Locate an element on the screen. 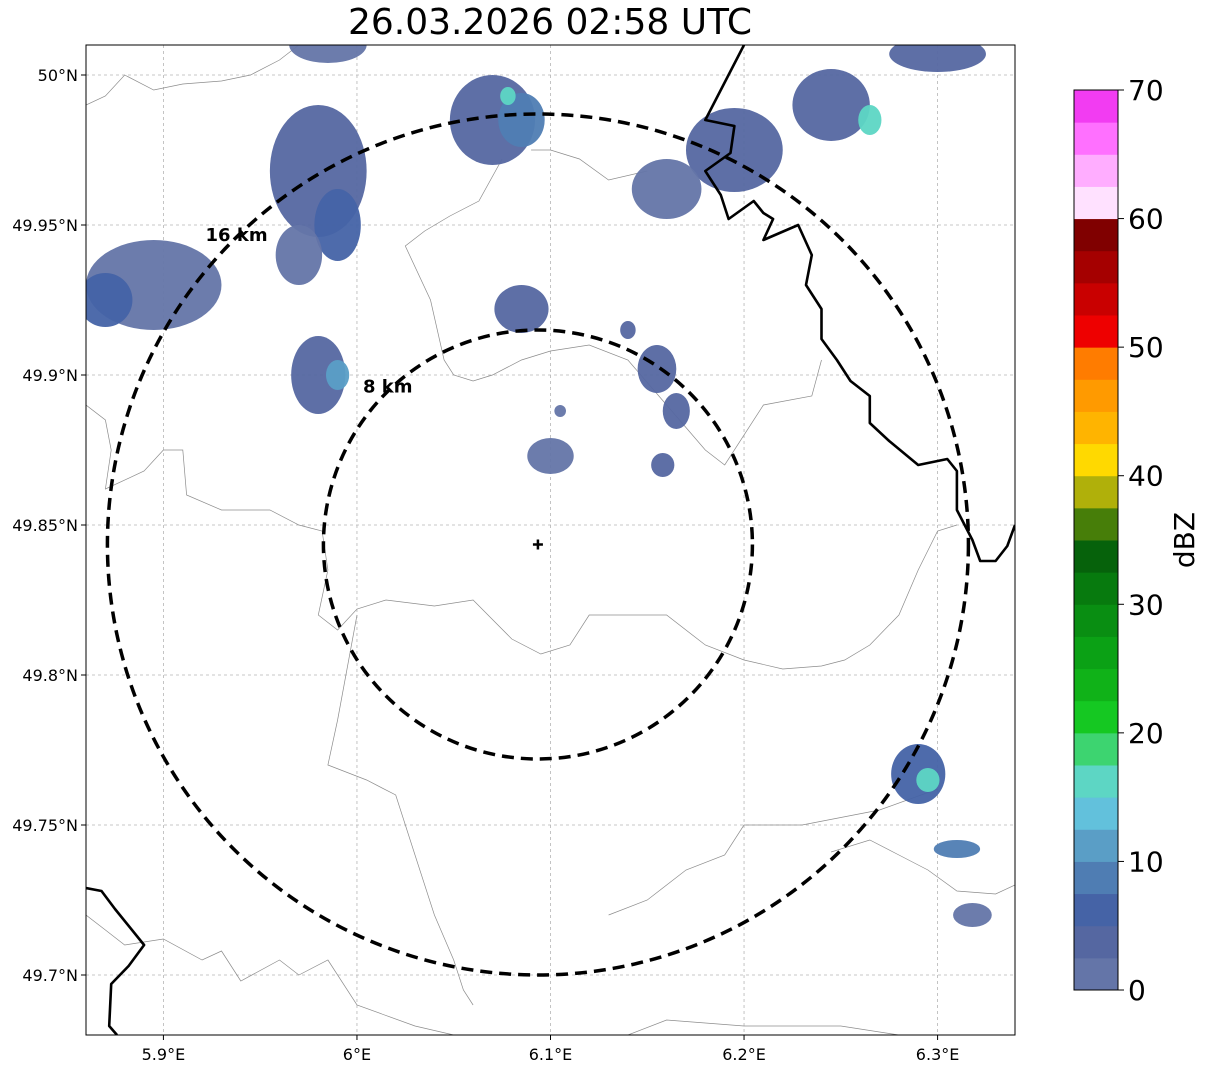  colorbar-frame is located at coordinates (1096, 540).